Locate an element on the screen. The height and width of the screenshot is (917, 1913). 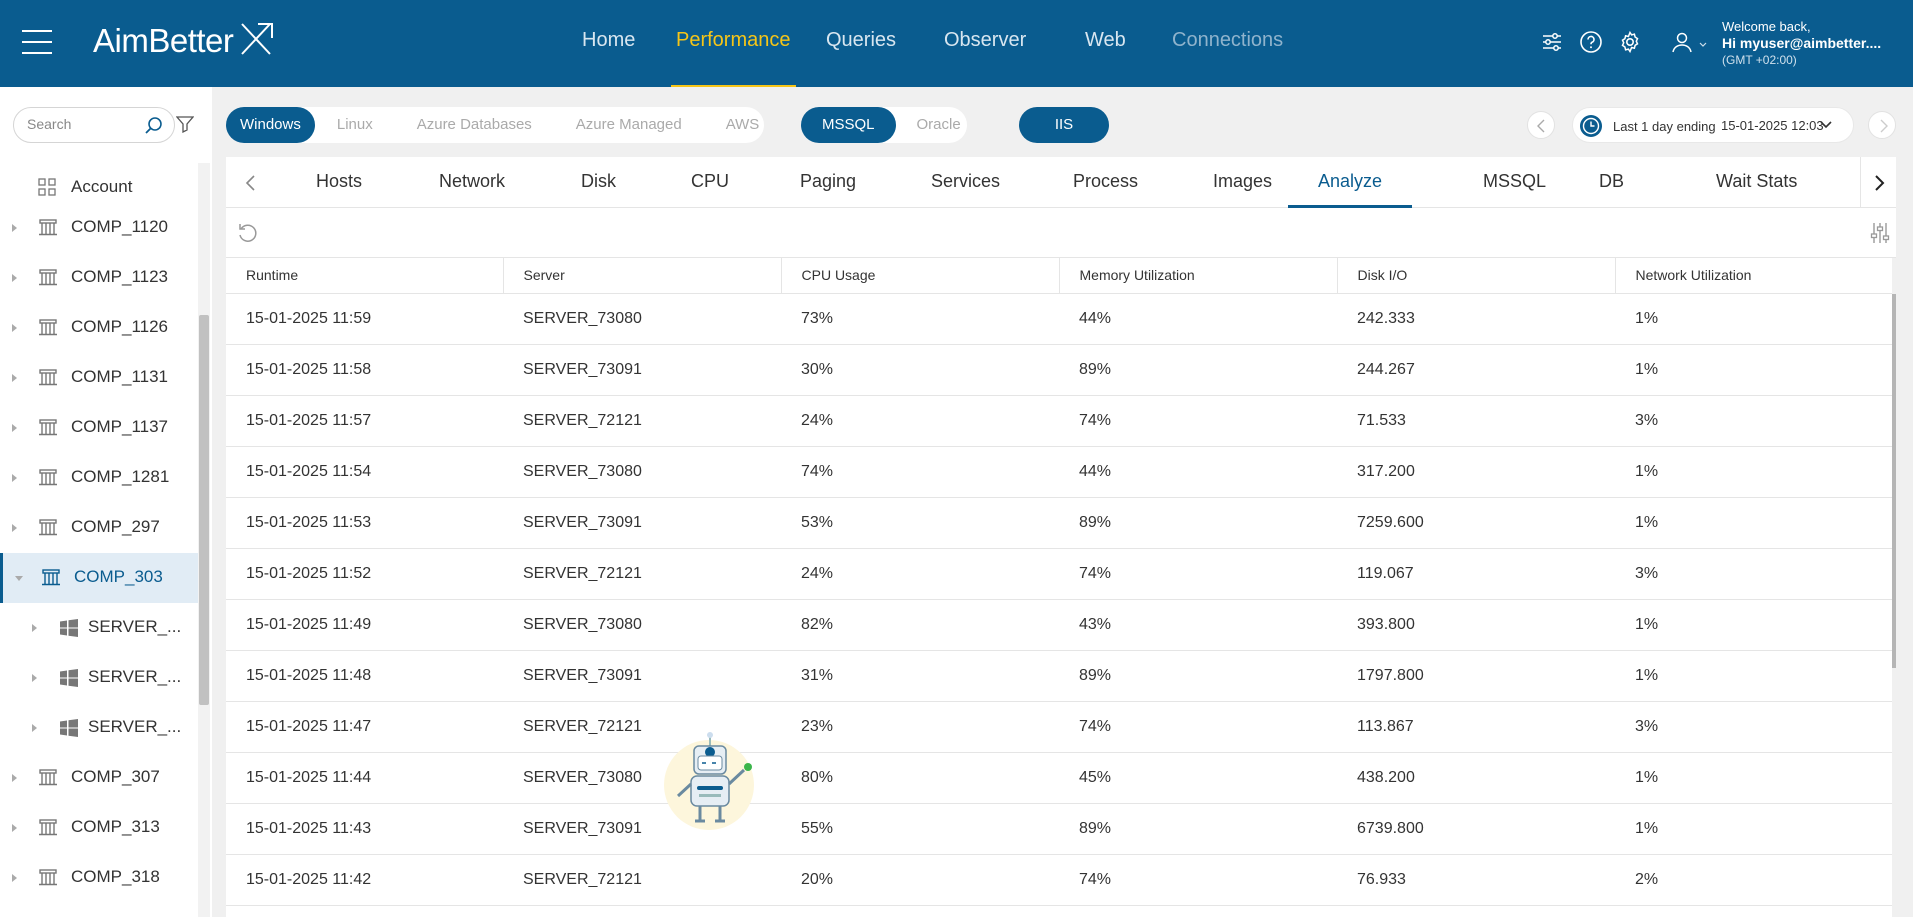
sidebar-scrollbar is located at coordinates (204, 540).